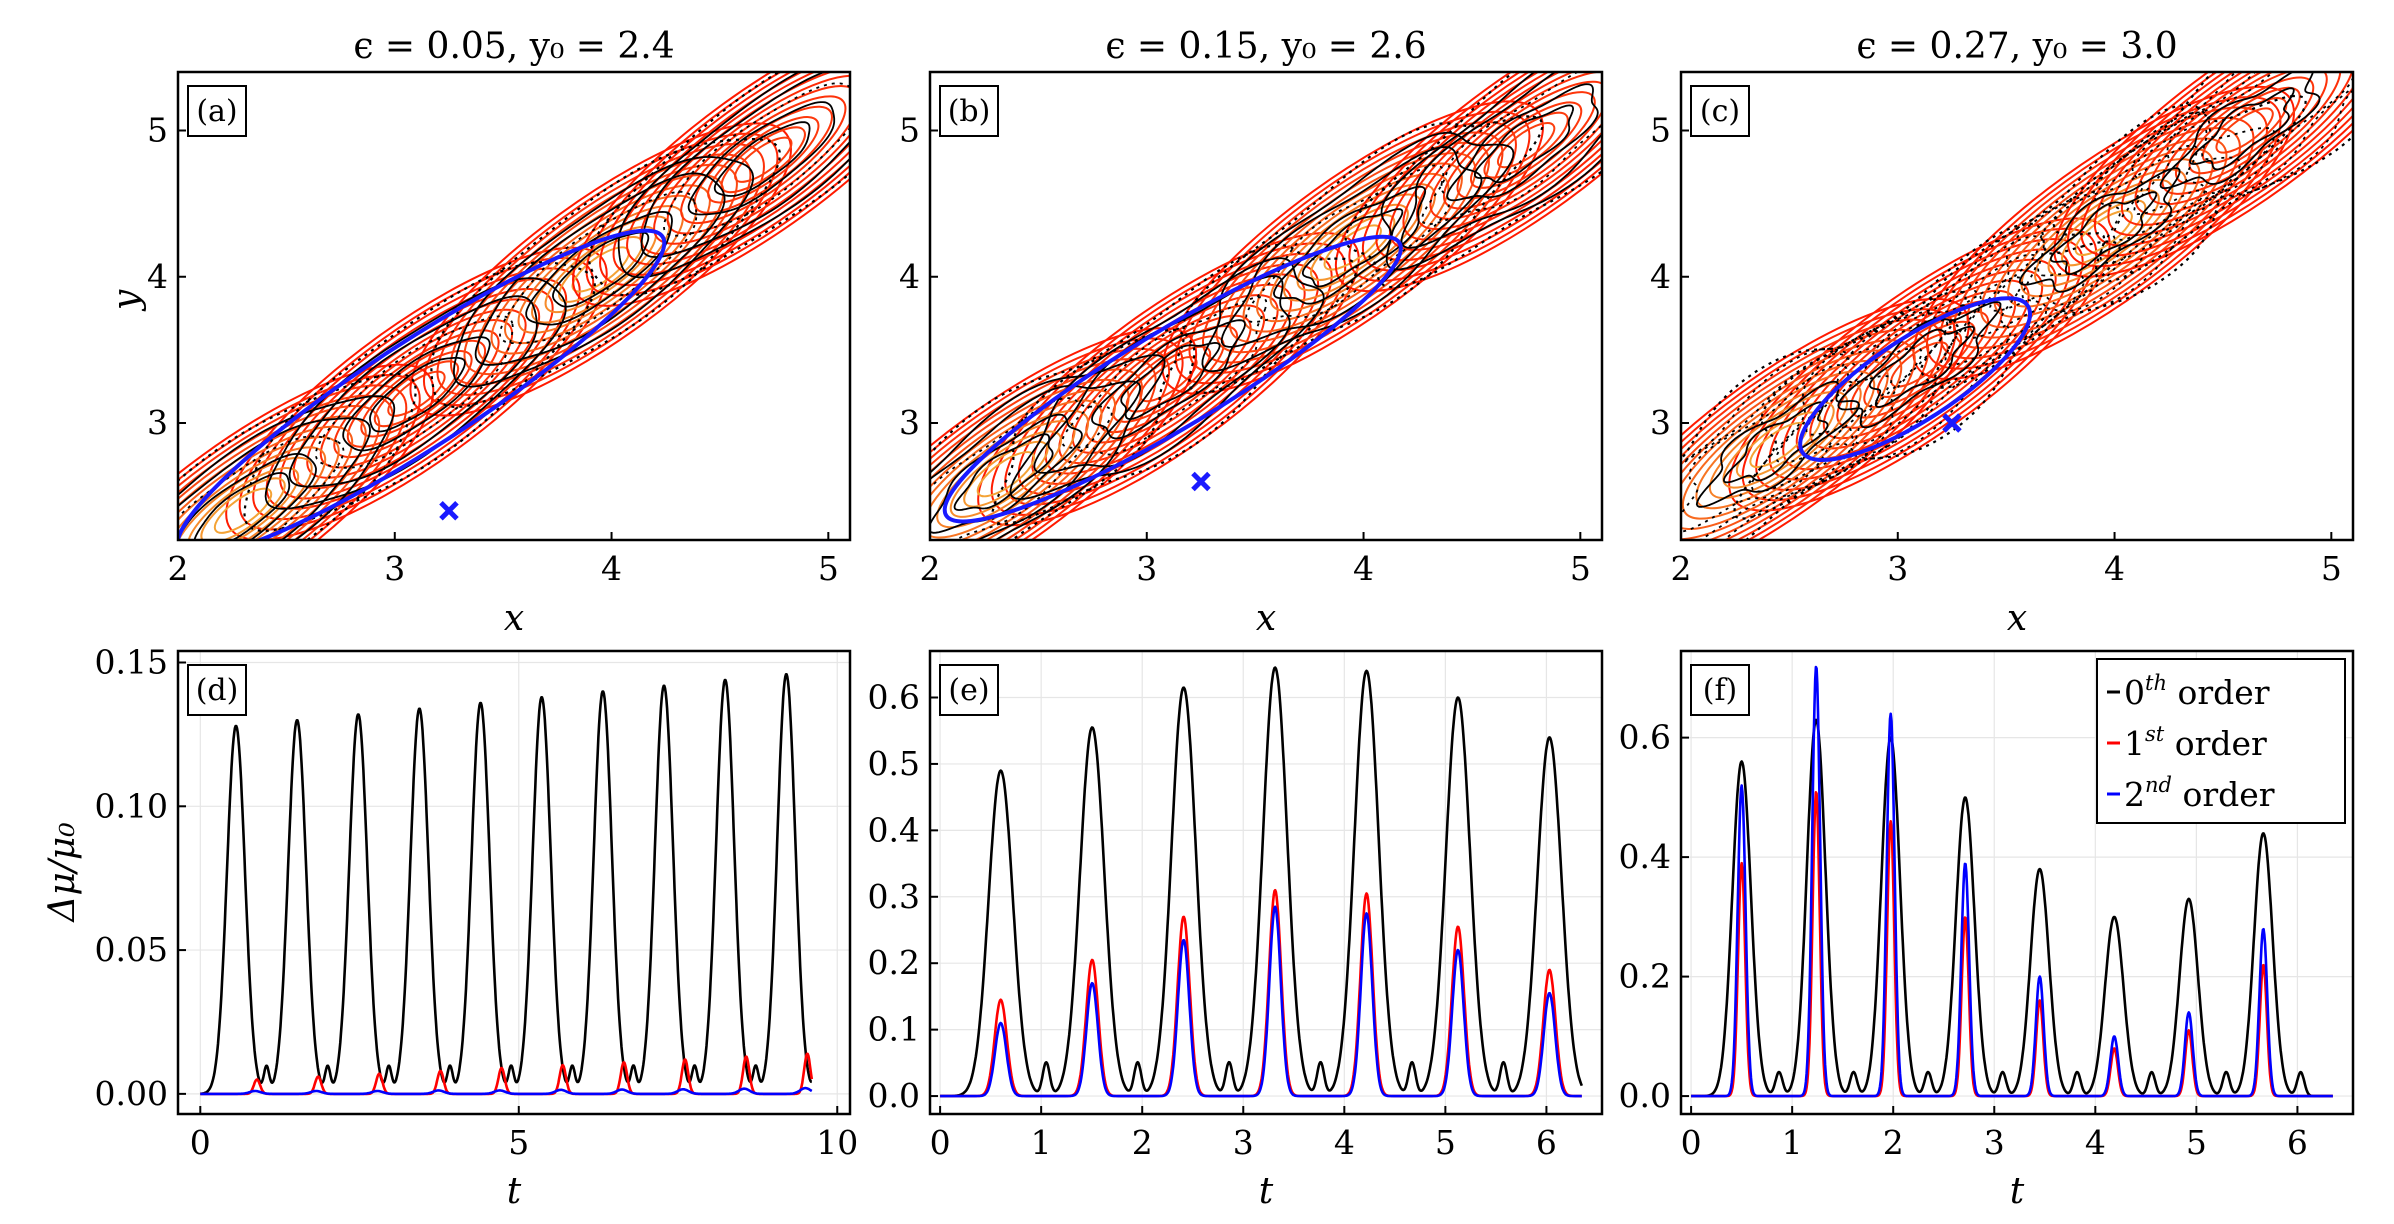 The image size is (2394, 1224). What do you see at coordinates (894, 763) in the screenshot?
I see `panel-e-ytick-label-5: 0.5` at bounding box center [894, 763].